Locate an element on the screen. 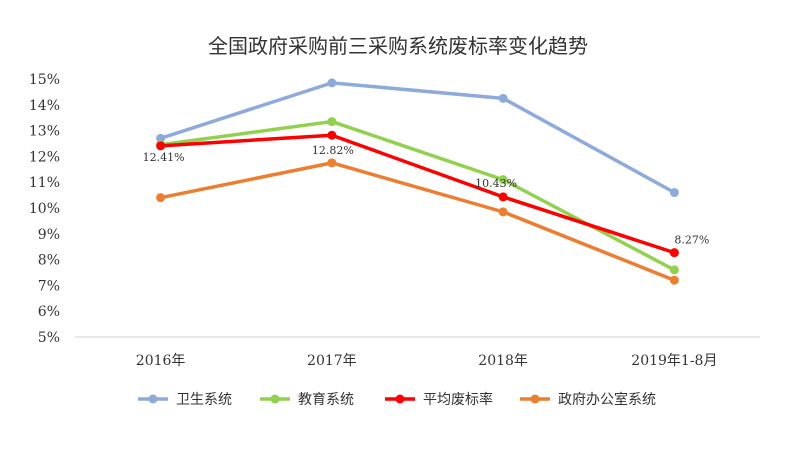 This screenshot has height=460, width=796. data-label: 12.82% is located at coordinates (333, 150).